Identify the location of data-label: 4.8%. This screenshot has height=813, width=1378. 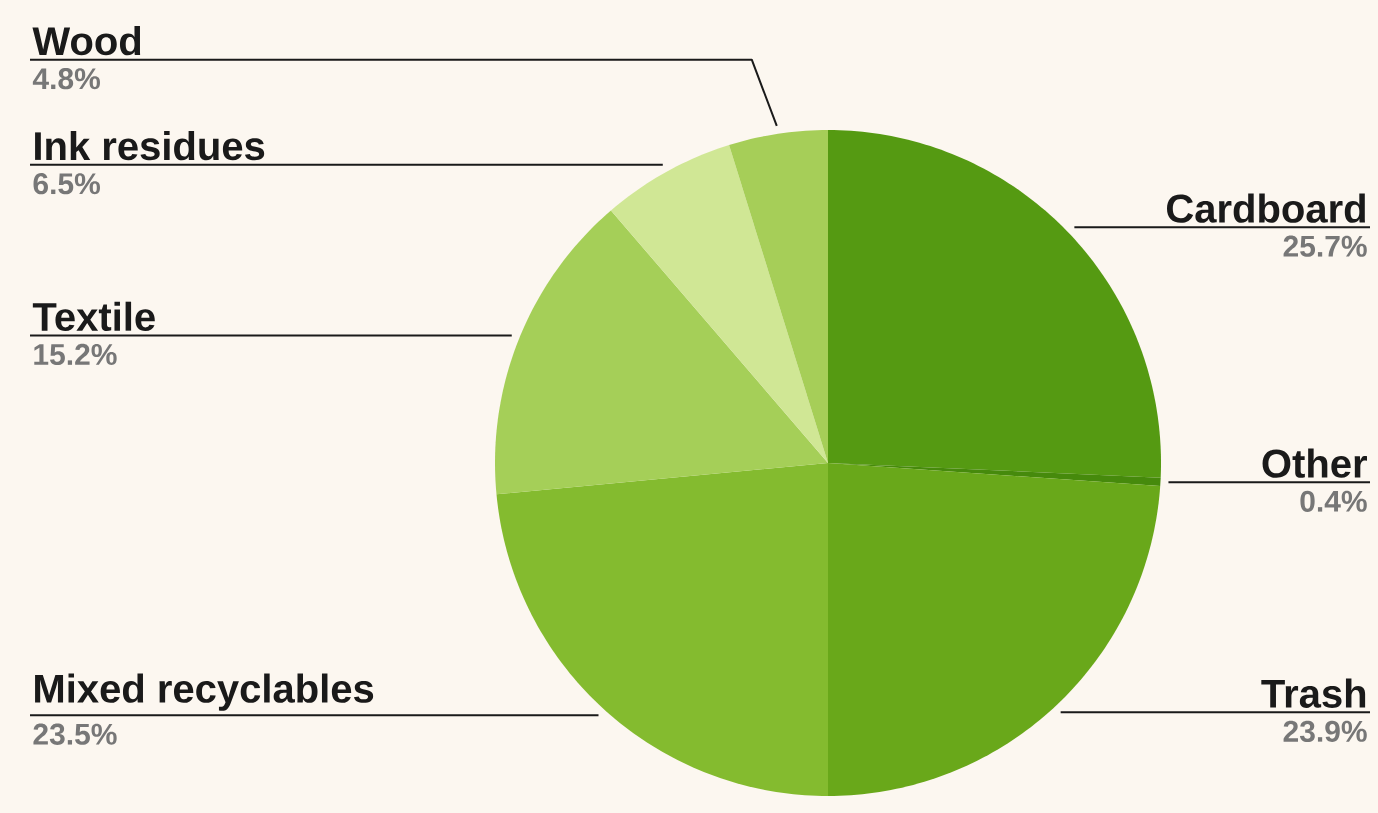
(66, 79).